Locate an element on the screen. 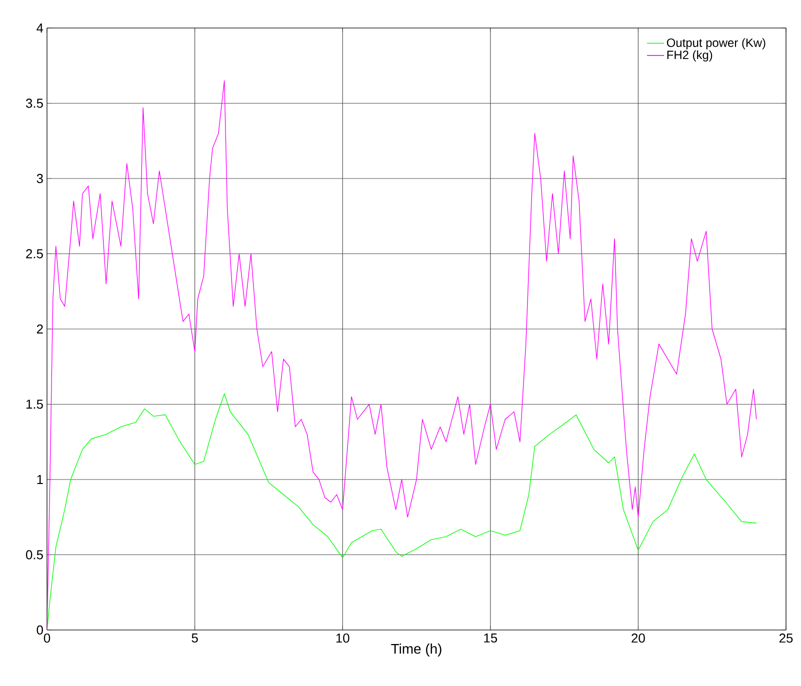 The width and height of the screenshot is (801, 686). x-tick-label: 5 is located at coordinates (195, 638).